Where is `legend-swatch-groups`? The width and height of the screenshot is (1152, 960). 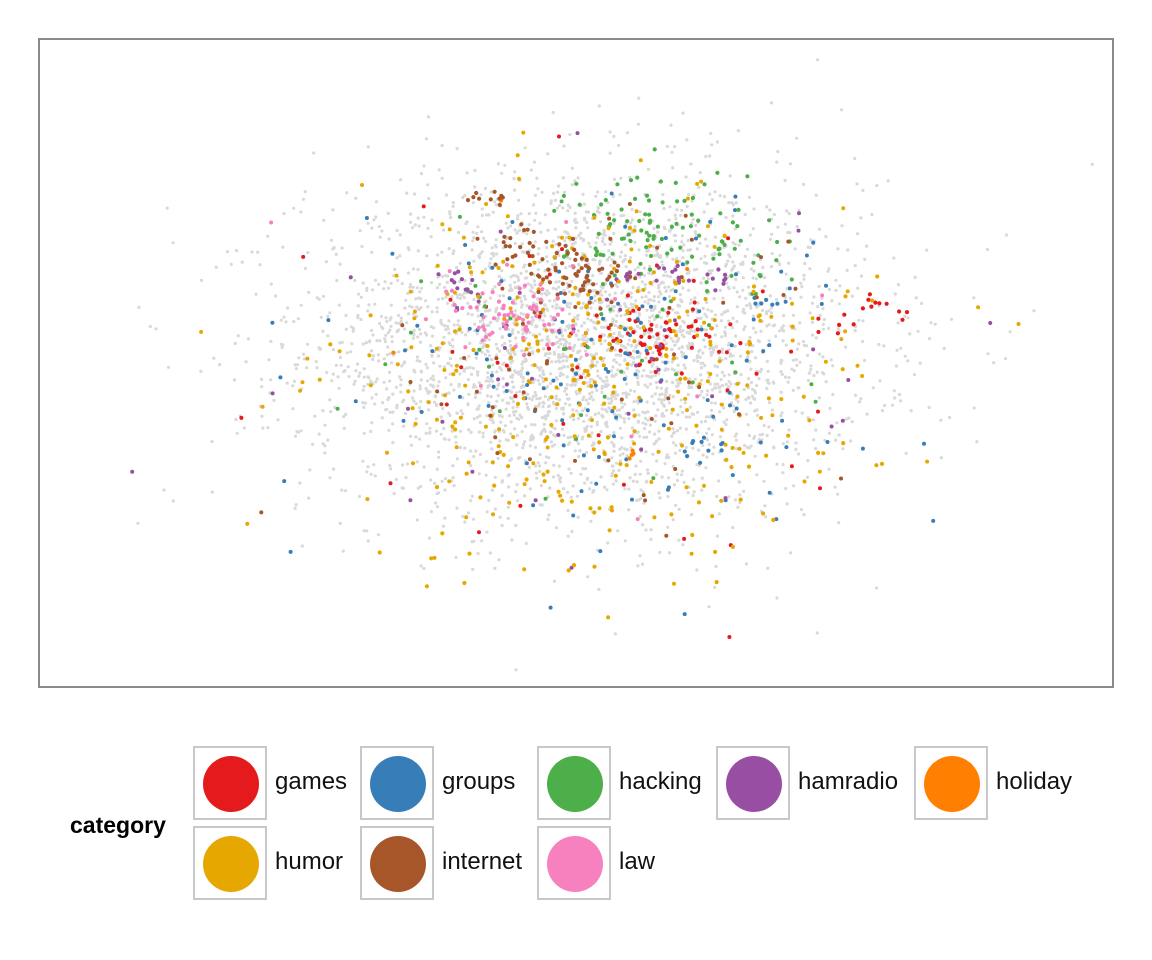
legend-swatch-groups is located at coordinates (398, 784).